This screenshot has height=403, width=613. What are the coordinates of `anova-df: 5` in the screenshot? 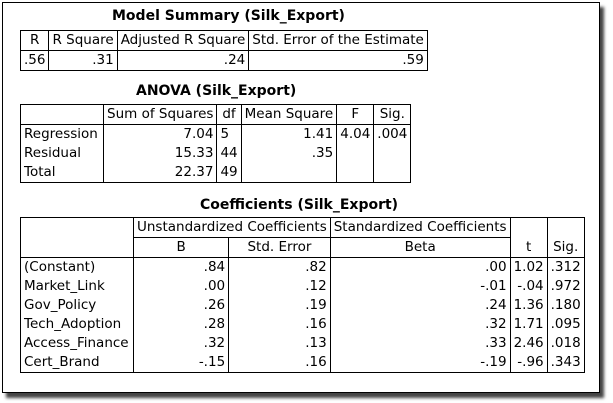 It's located at (229, 134).